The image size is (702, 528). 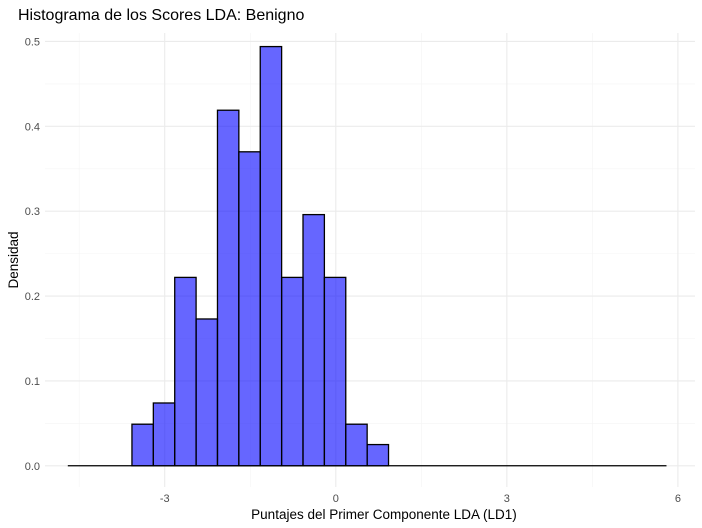 What do you see at coordinates (161, 15) in the screenshot?
I see `chart-title: Histograma de los Scores LDA: Benigno` at bounding box center [161, 15].